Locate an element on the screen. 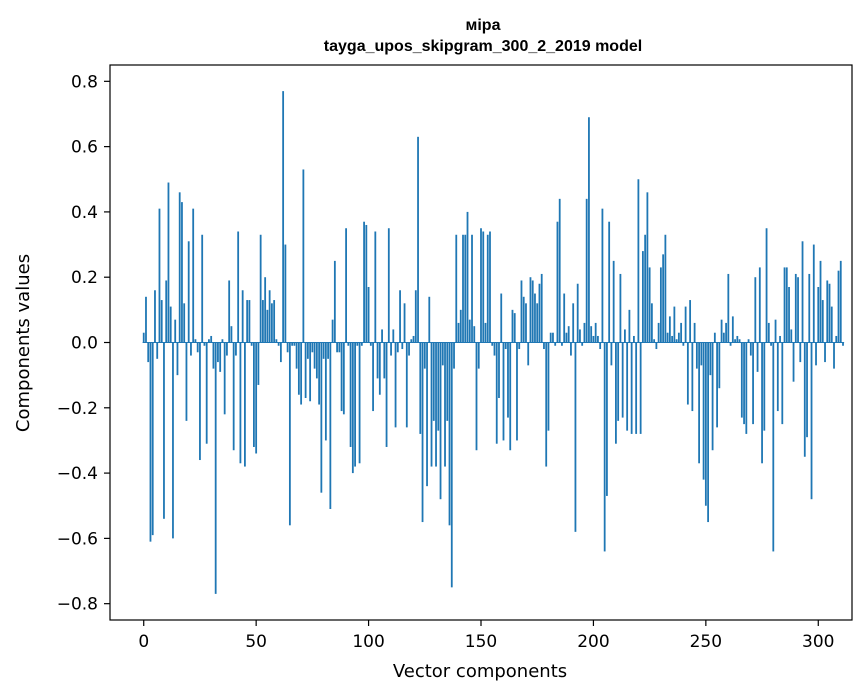 The image size is (867, 696). x-axis-ticks: 0 50 100 150 200 250 300 is located at coordinates (486, 636).